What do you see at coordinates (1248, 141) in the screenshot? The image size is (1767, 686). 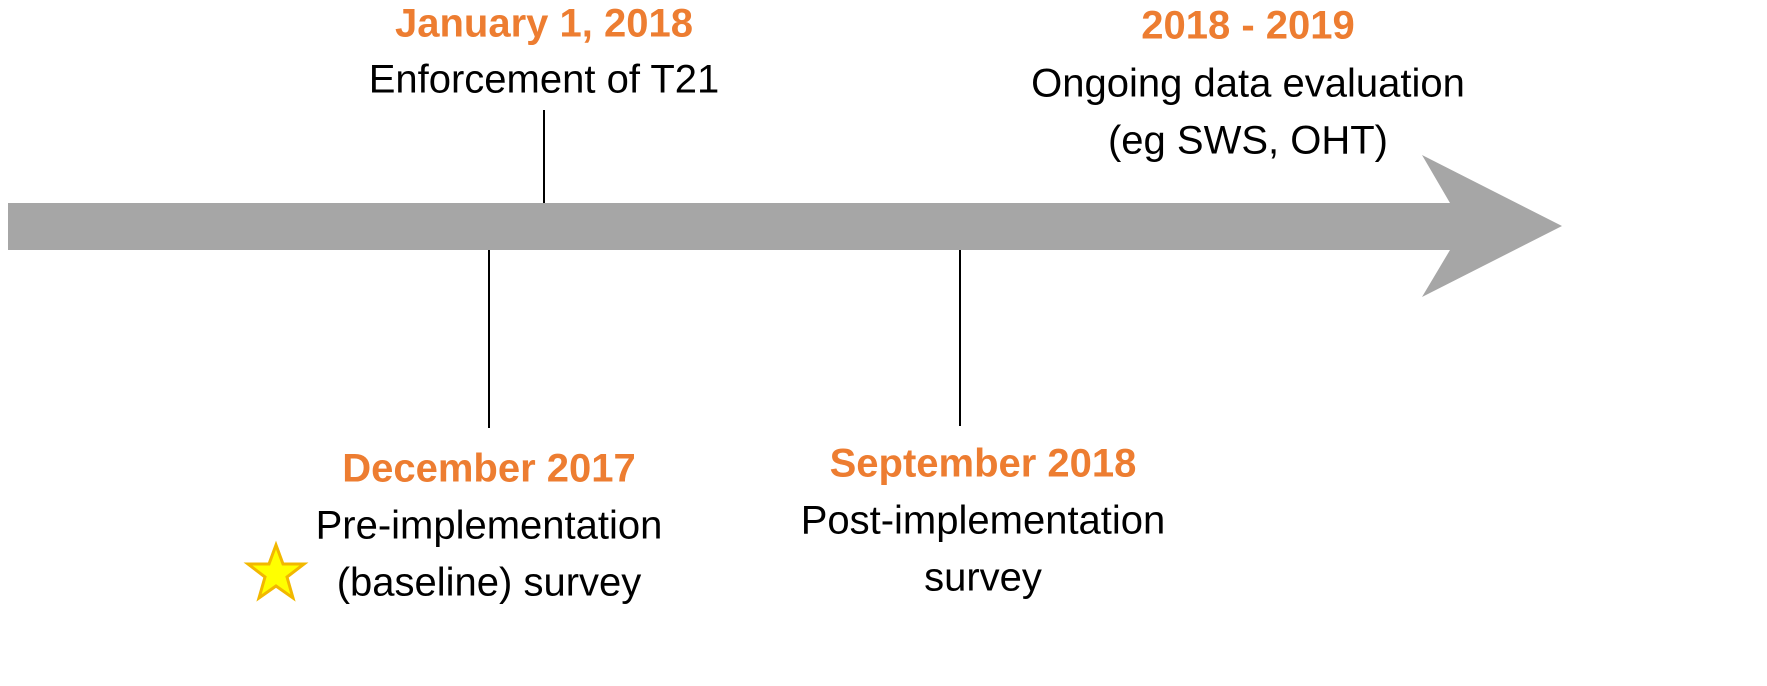 I see `event-text: (eg SWS, OHT)` at bounding box center [1248, 141].